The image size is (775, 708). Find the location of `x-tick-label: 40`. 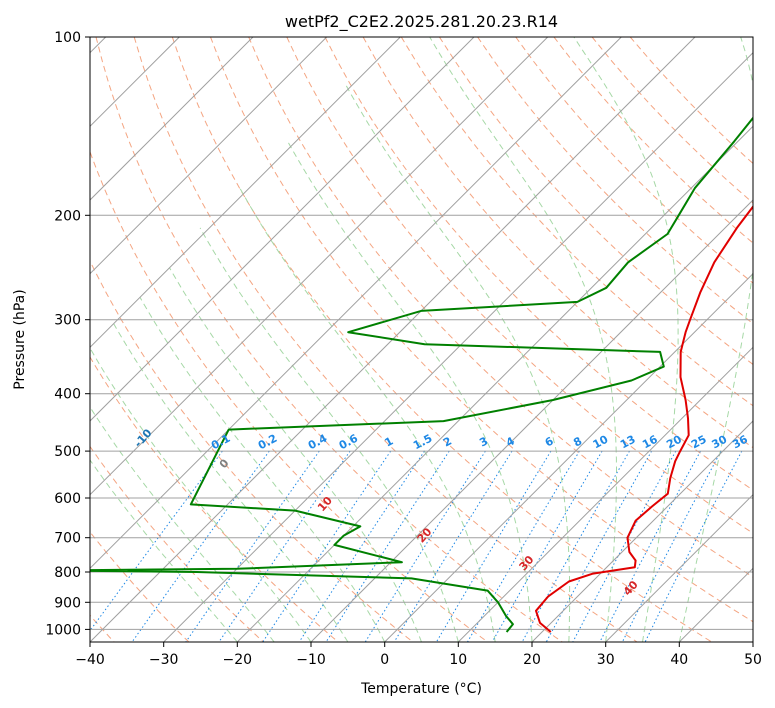

x-tick-label: 40 is located at coordinates (679, 660).